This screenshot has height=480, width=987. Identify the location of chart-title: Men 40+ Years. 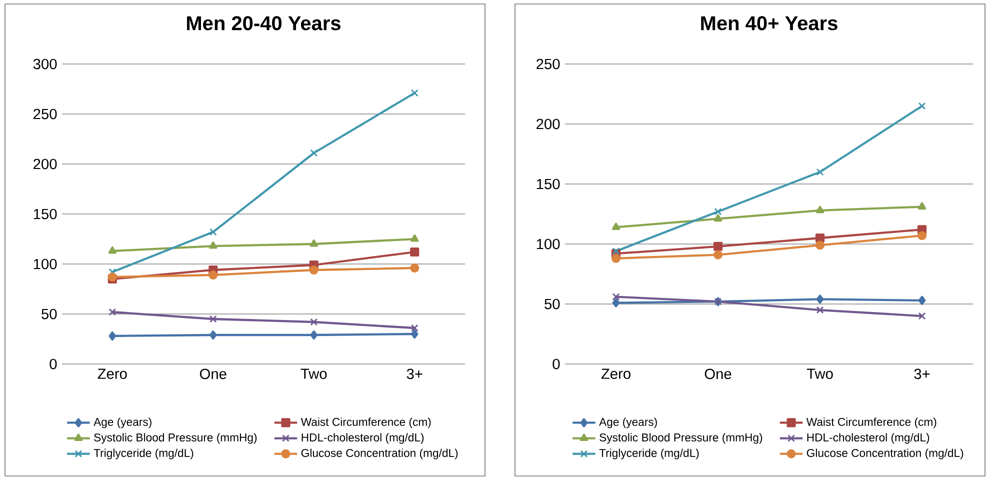
(769, 23).